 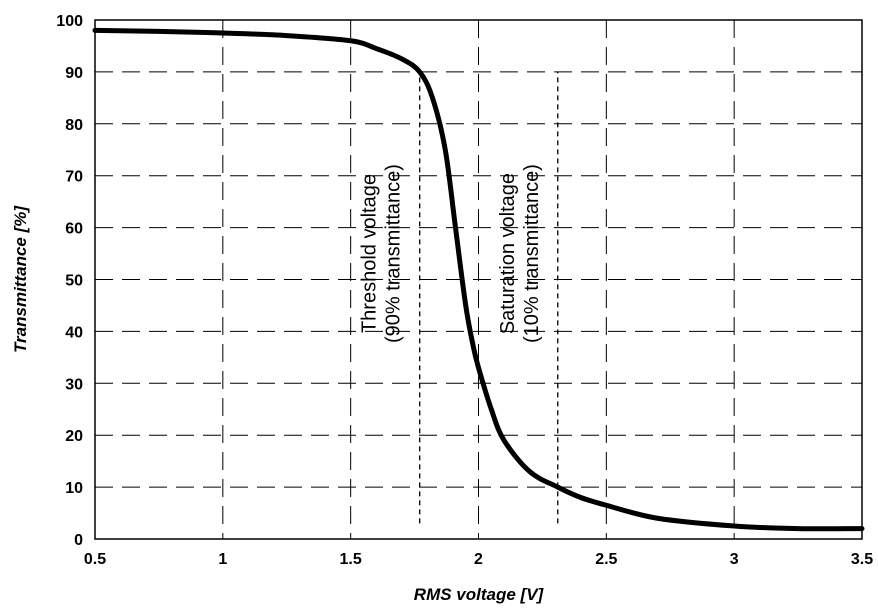 I want to click on y-tick-label: 20, so click(x=74, y=436).